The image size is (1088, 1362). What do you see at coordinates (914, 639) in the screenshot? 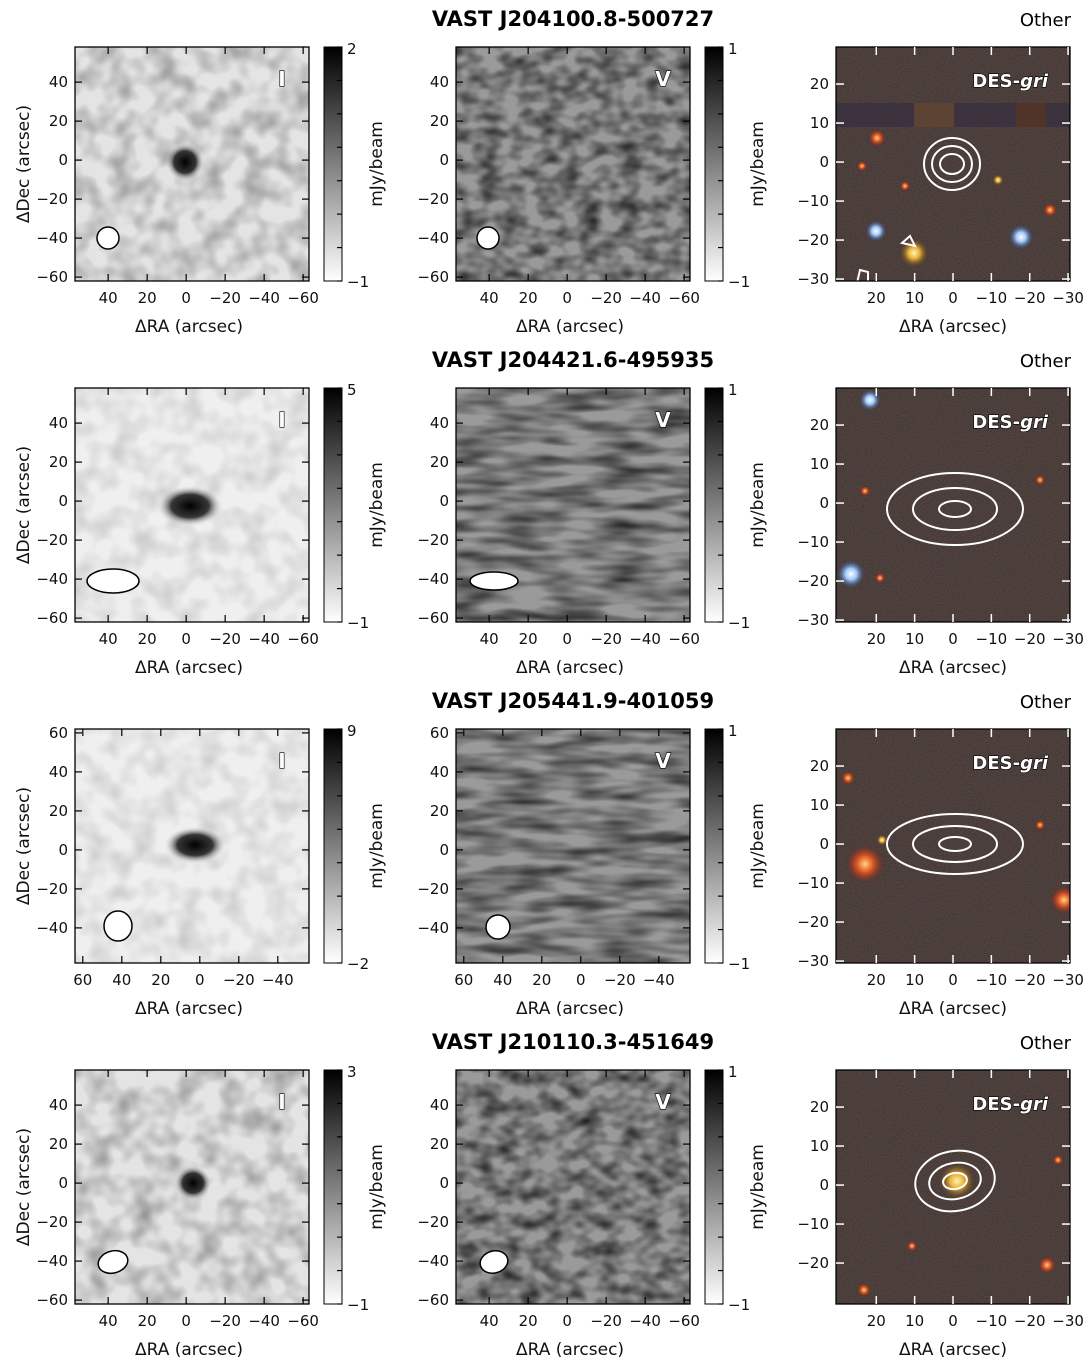
I see `x-tick-label: 10` at bounding box center [914, 639].